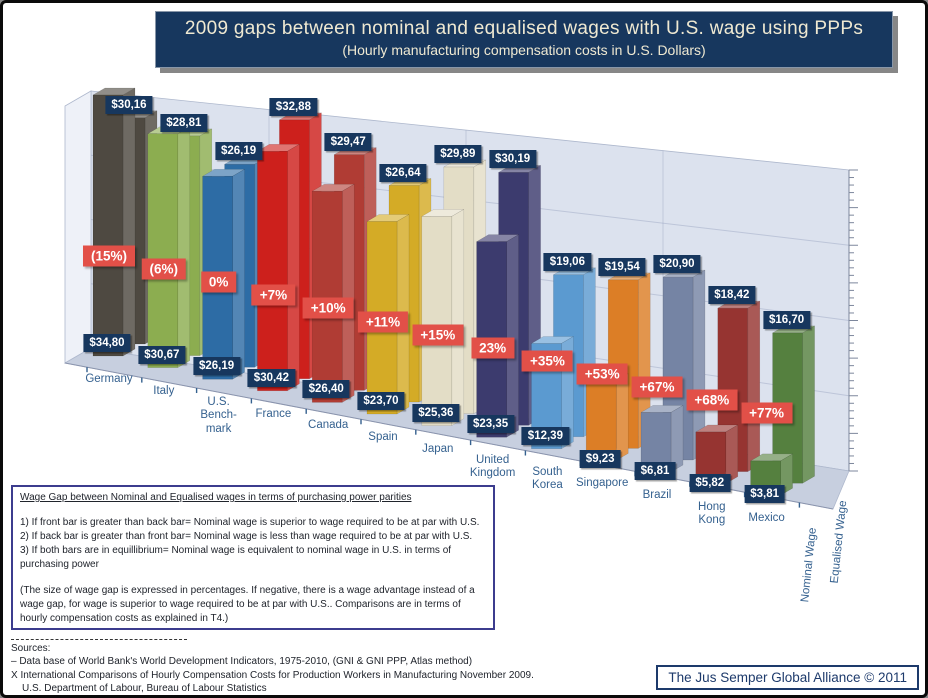  Describe the element at coordinates (808, 404) in the screenshot. I see `bar-Mexico-equalised-side` at that location.